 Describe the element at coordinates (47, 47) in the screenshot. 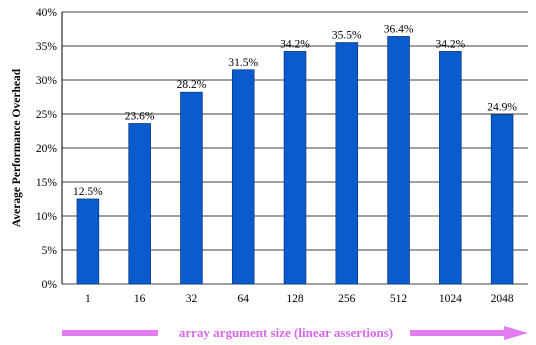

I see `y-tick-label: 35%` at that location.